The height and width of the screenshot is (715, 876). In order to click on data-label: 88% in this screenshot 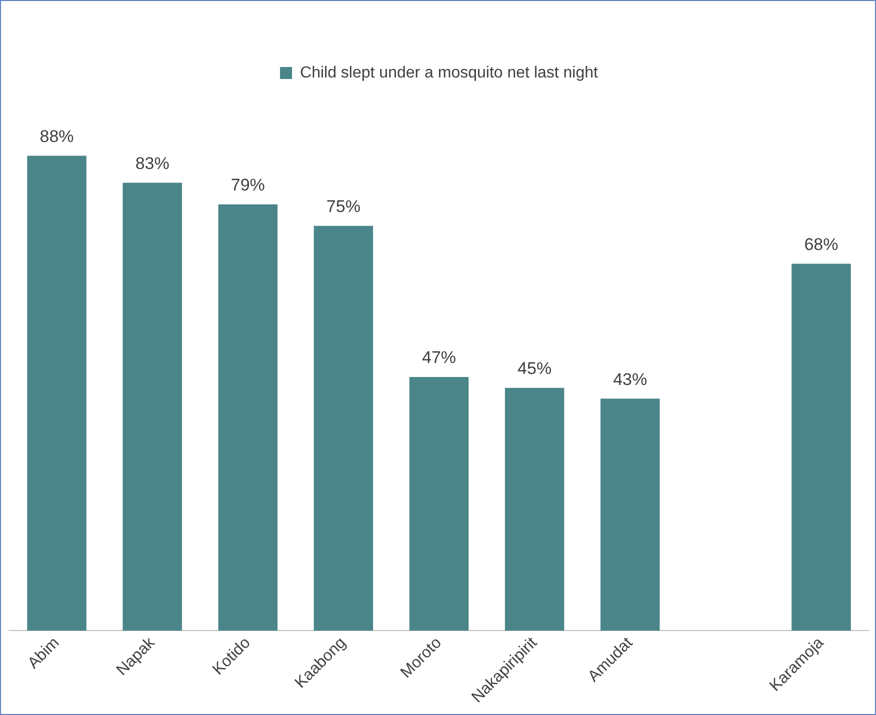, I will do `click(57, 136)`.